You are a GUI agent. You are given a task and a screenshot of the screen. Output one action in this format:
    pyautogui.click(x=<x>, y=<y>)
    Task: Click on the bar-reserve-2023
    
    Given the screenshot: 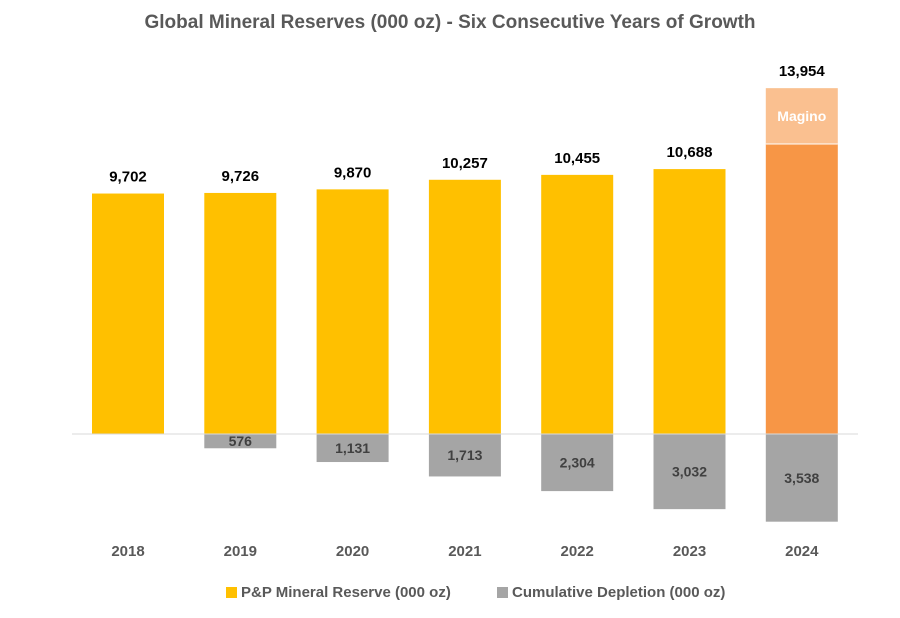 What is the action you would take?
    pyautogui.click(x=689, y=302)
    